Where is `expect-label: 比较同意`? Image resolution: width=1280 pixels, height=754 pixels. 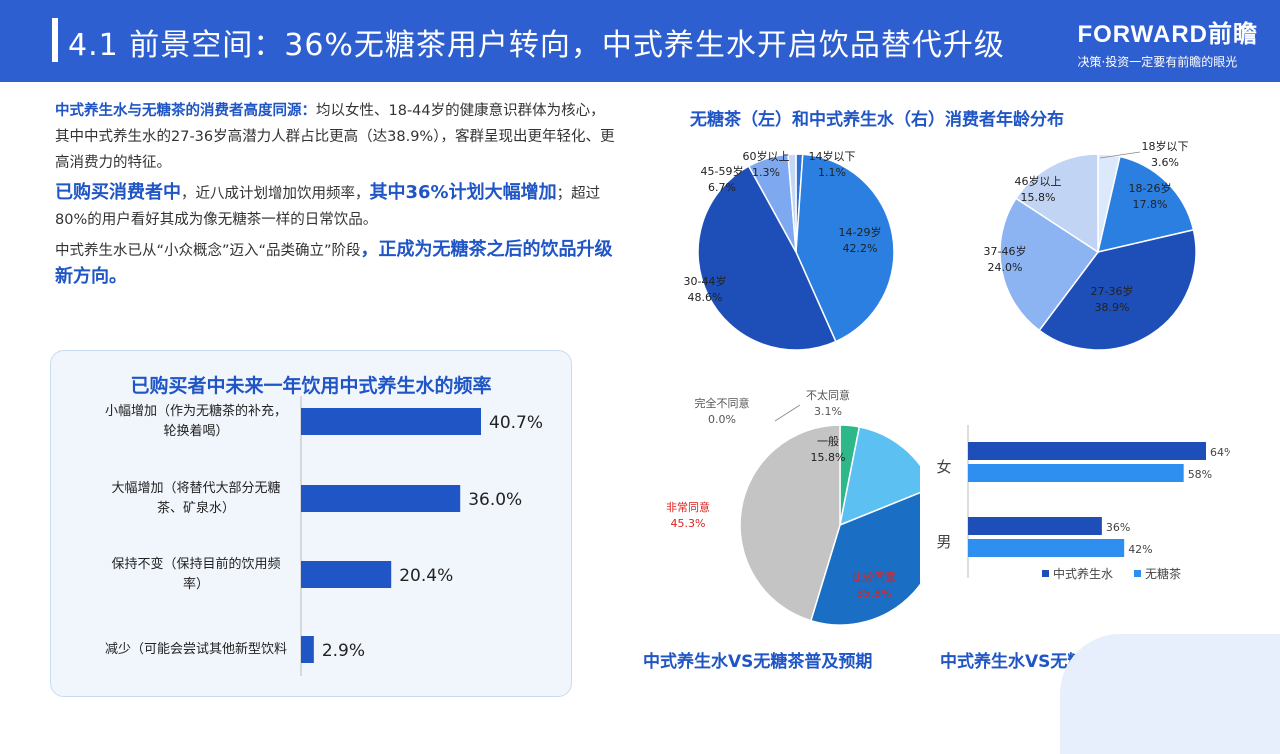
expect-label: 比较同意 is located at coordinates (874, 577).